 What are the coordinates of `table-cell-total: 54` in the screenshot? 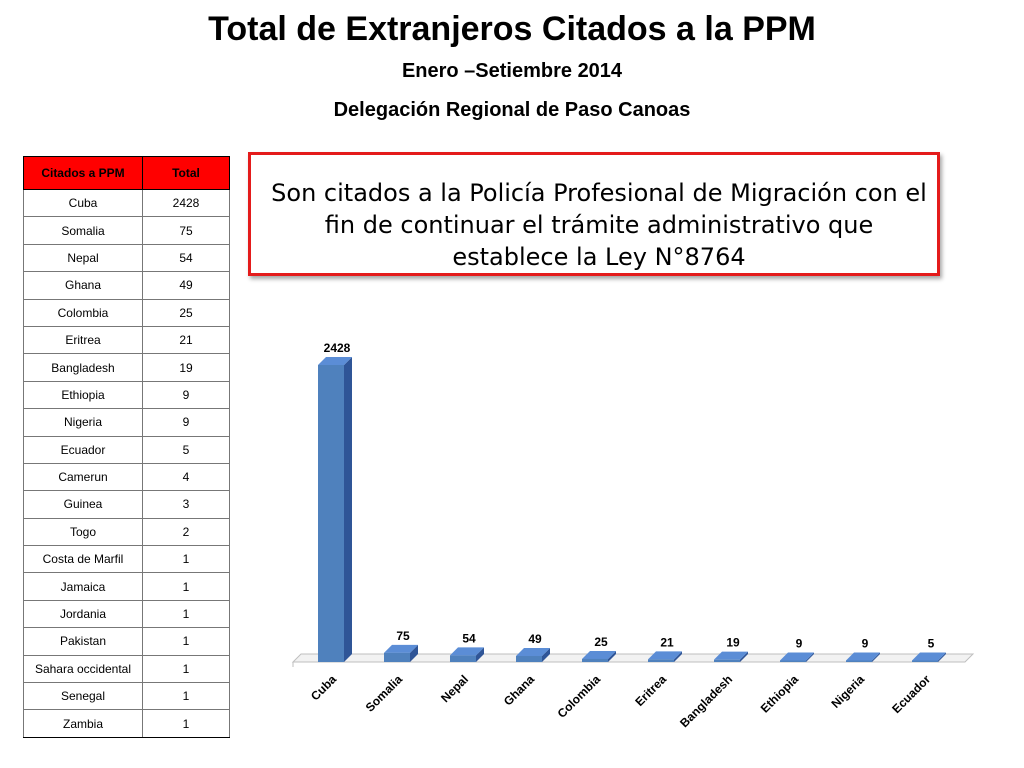 It's located at (186, 258).